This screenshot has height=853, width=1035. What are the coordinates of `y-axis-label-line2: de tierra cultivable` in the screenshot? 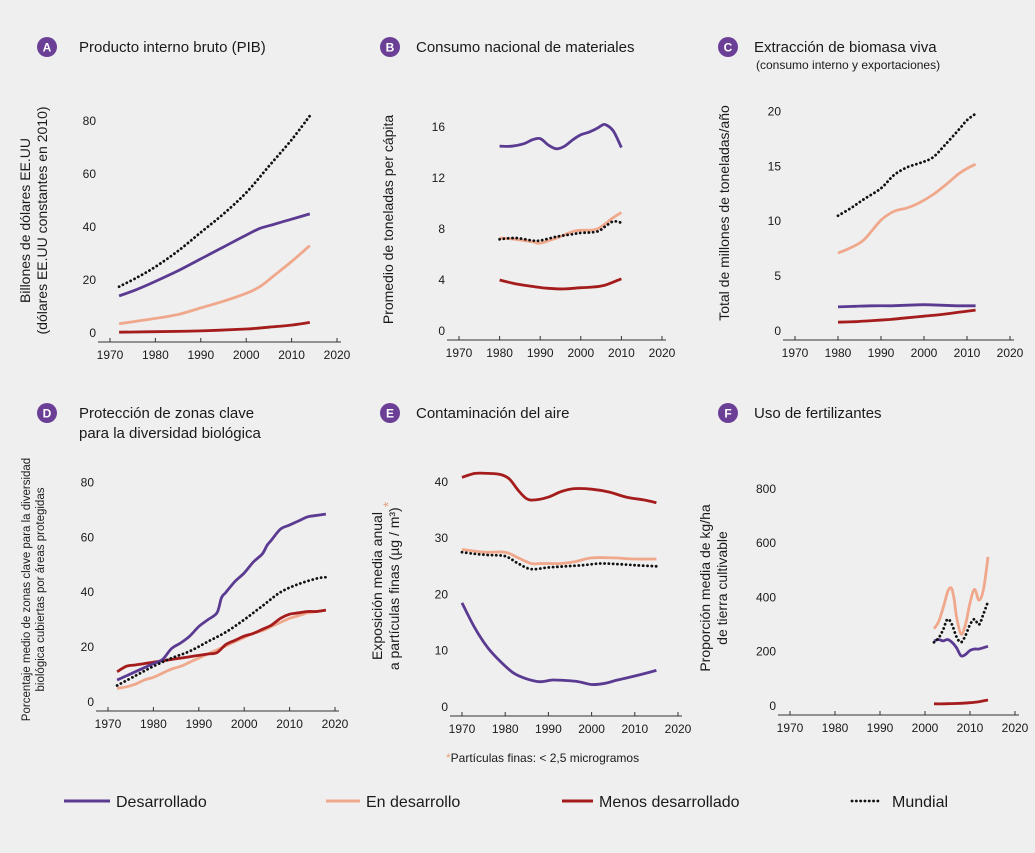 It's located at (722, 588).